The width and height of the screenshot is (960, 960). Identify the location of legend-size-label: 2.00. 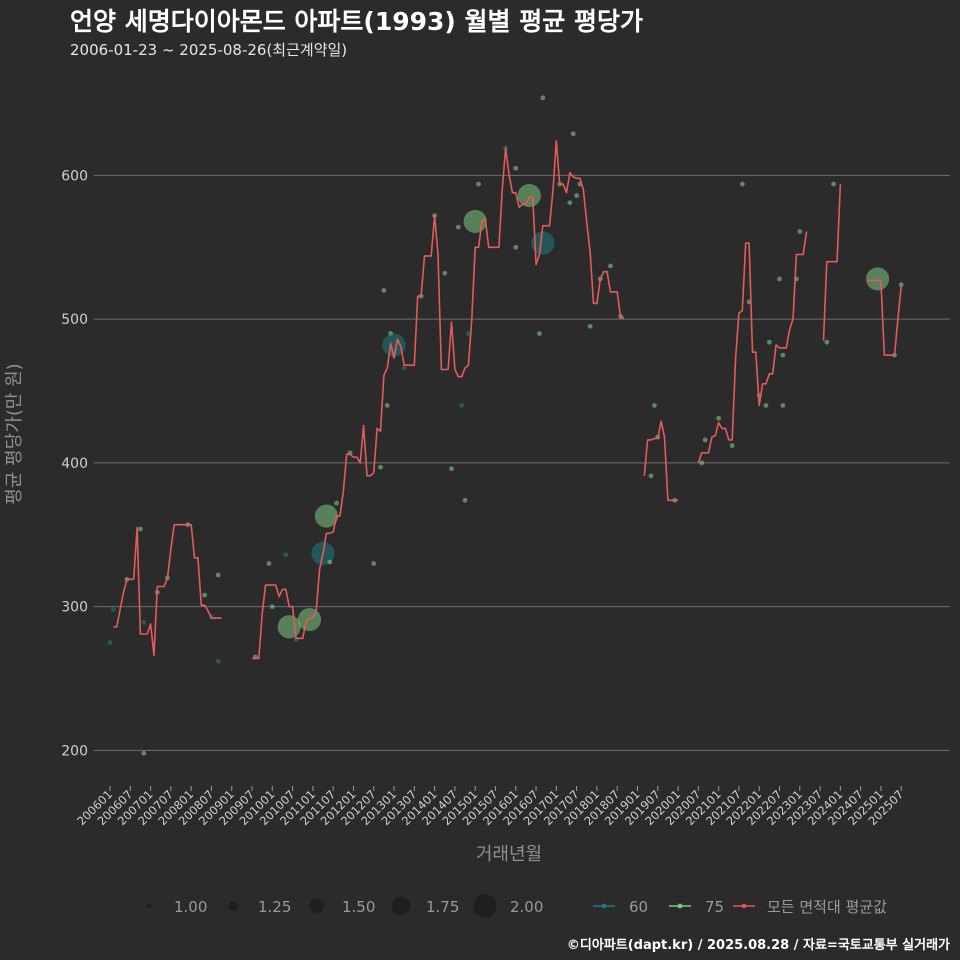
(526, 907).